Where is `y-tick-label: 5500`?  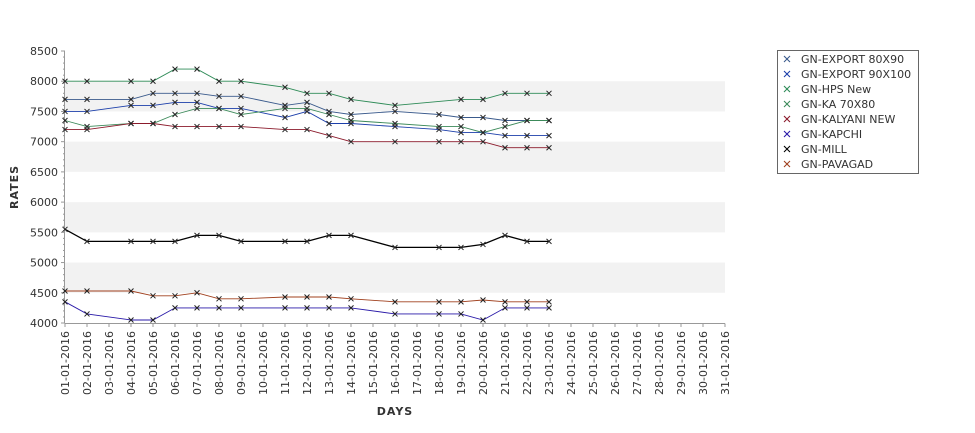 y-tick-label: 5500 is located at coordinates (44, 232).